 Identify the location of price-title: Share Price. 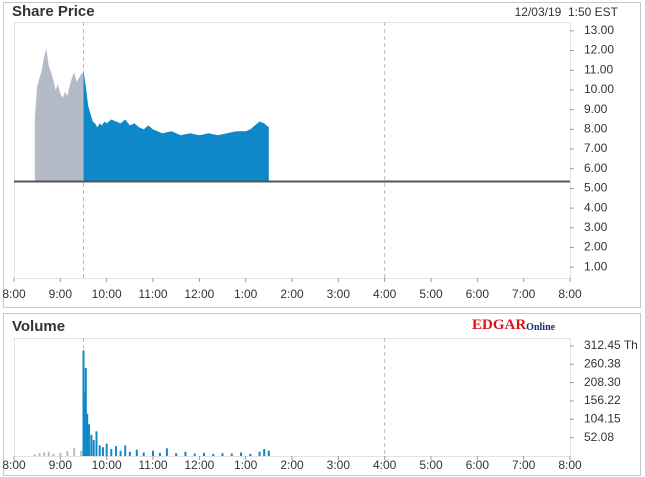
(53, 11).